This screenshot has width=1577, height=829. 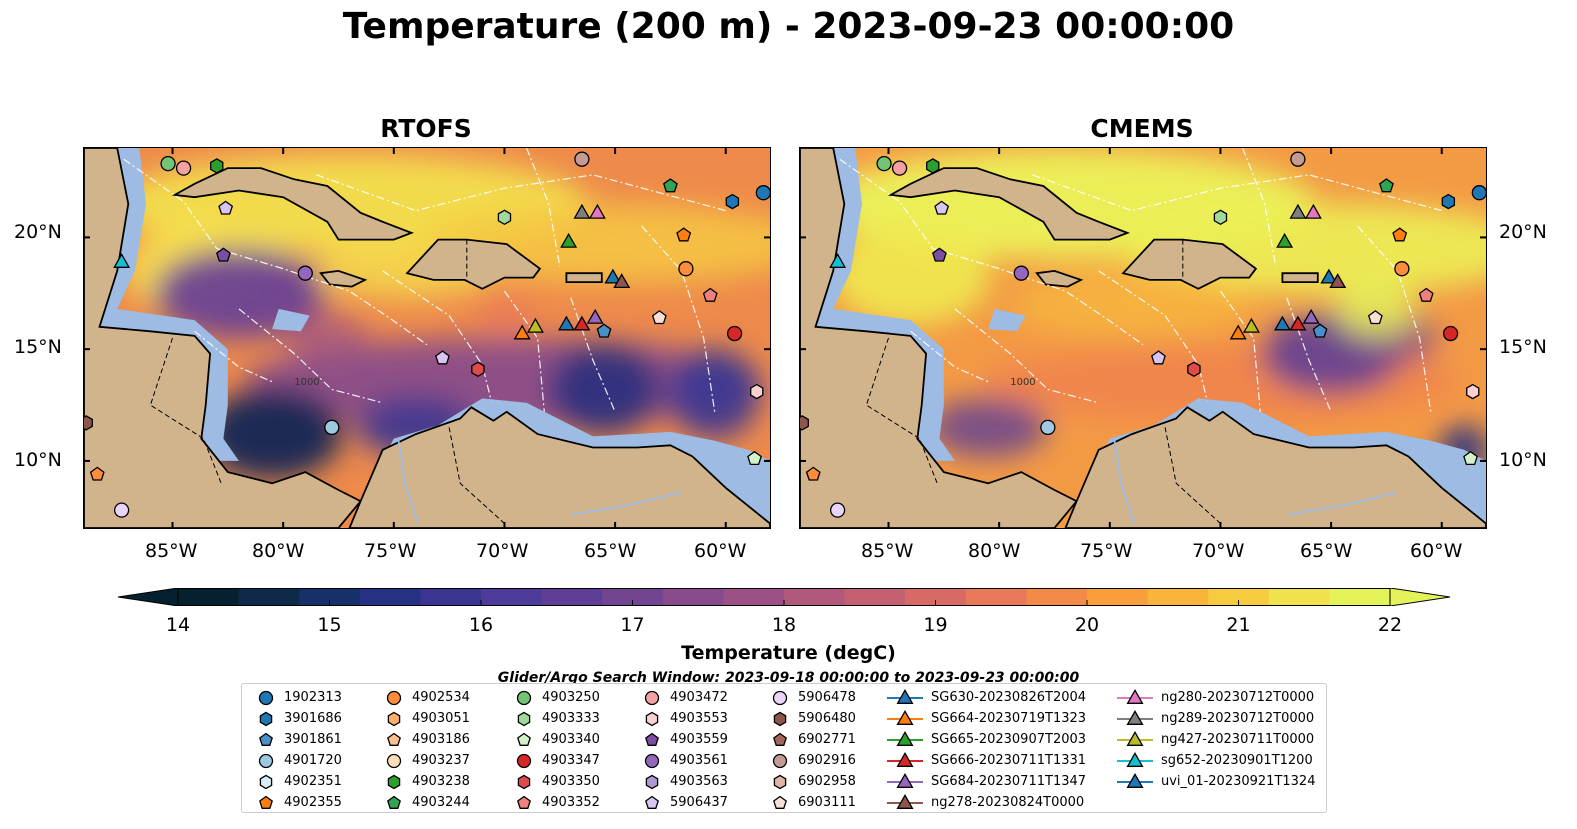 I want to click on legend-item: 4903472, so click(x=685, y=697).